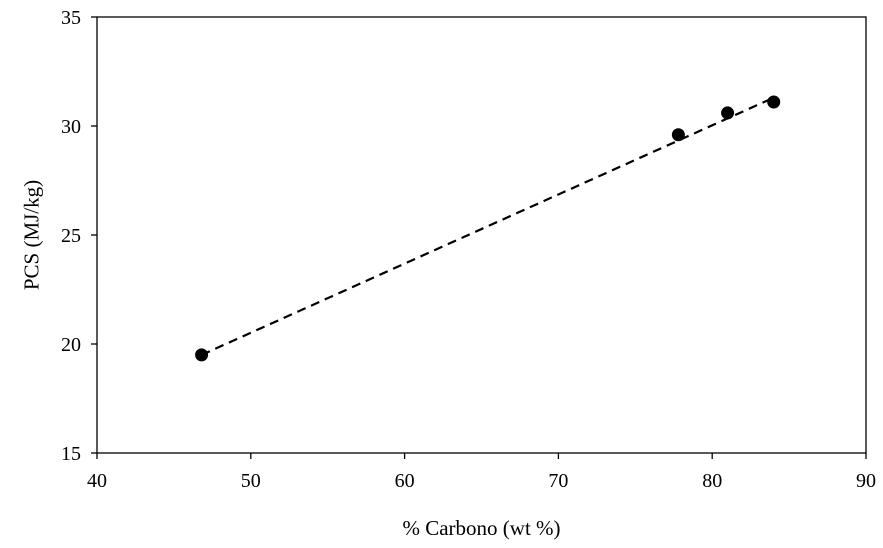 The height and width of the screenshot is (548, 883). Describe the element at coordinates (97, 481) in the screenshot. I see `x-tick-label: 40` at that location.